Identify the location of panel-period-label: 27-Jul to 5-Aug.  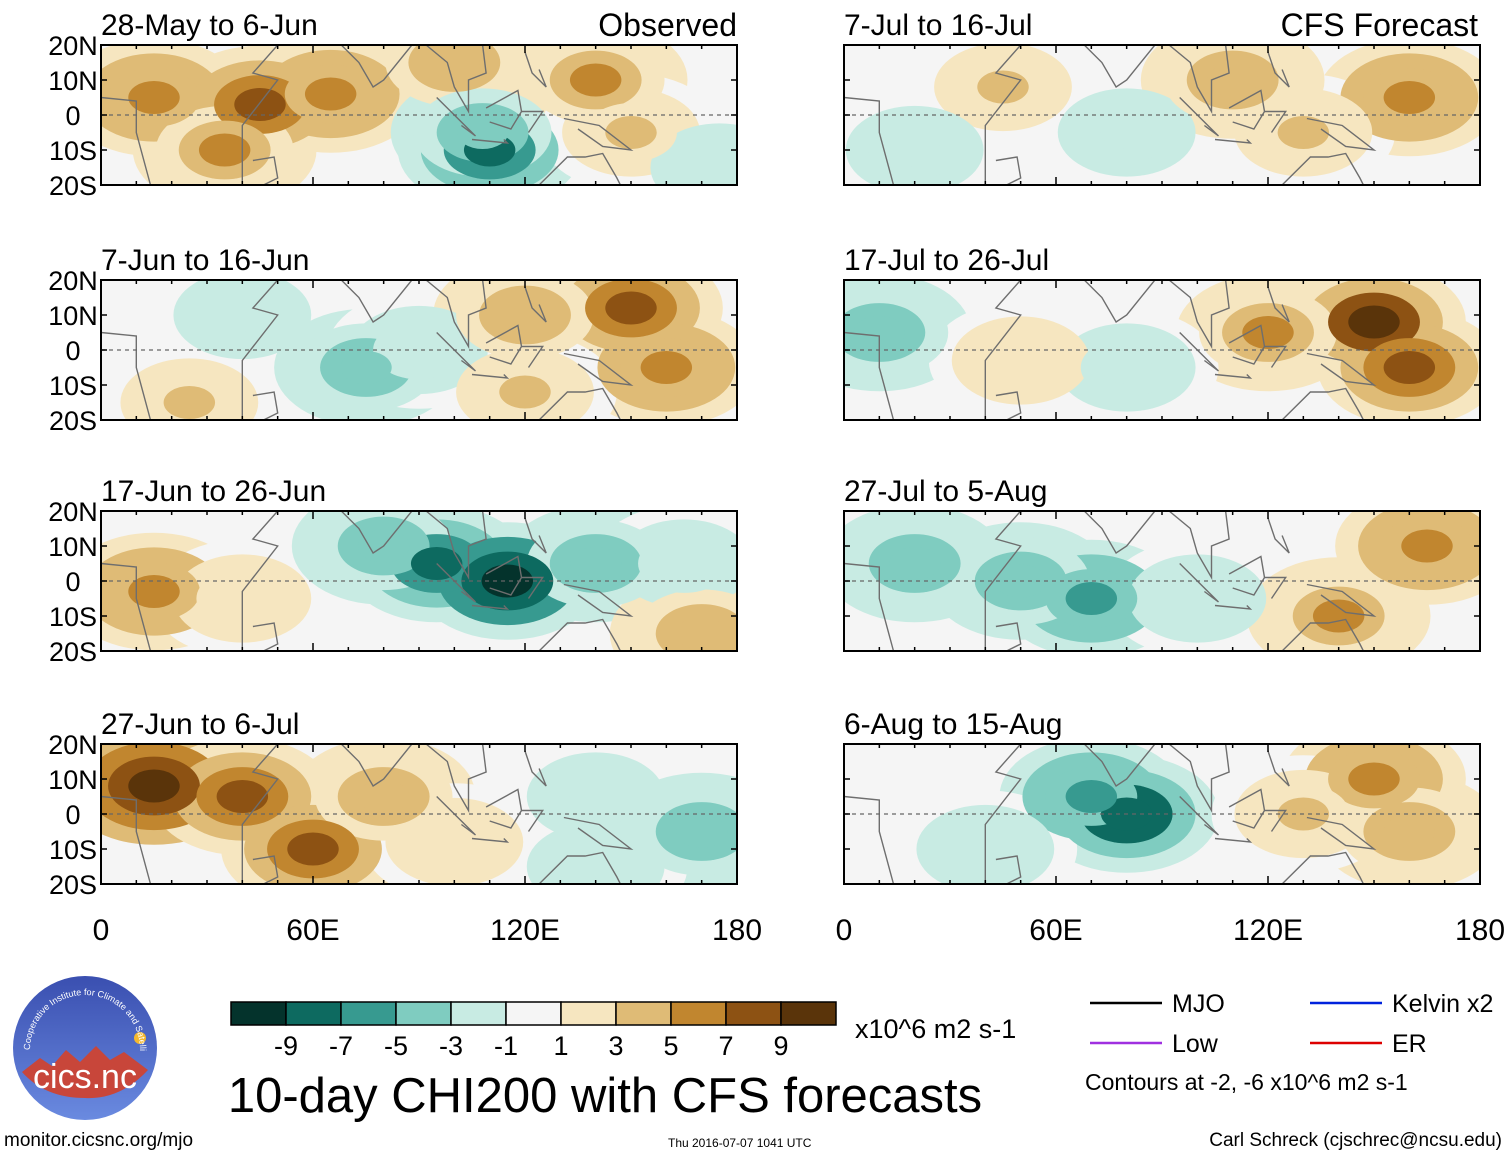
(945, 491).